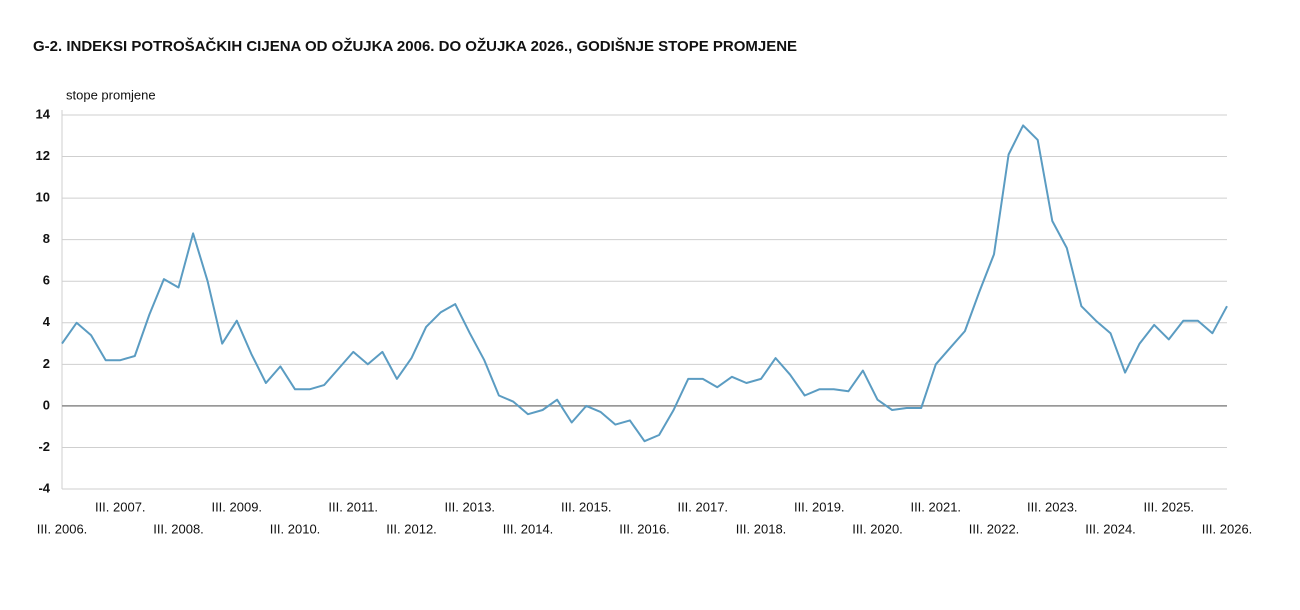 The image size is (1300, 610). I want to click on y-tick-label: 14, so click(43, 113).